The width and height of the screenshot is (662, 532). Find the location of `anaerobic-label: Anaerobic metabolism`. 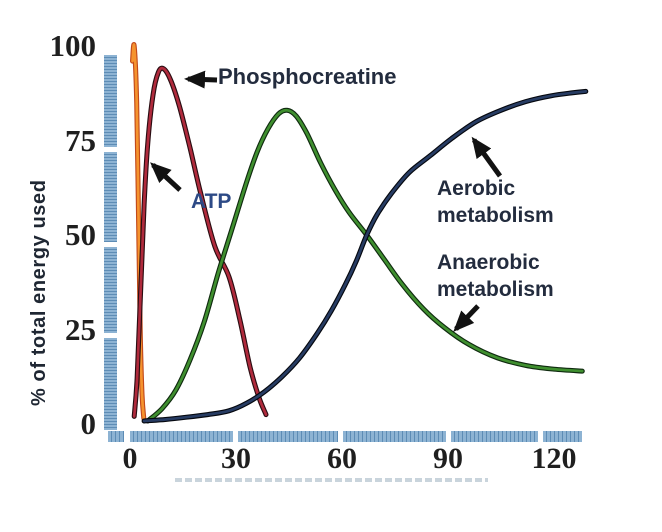

anaerobic-label: Anaerobic metabolism is located at coordinates (495, 276).